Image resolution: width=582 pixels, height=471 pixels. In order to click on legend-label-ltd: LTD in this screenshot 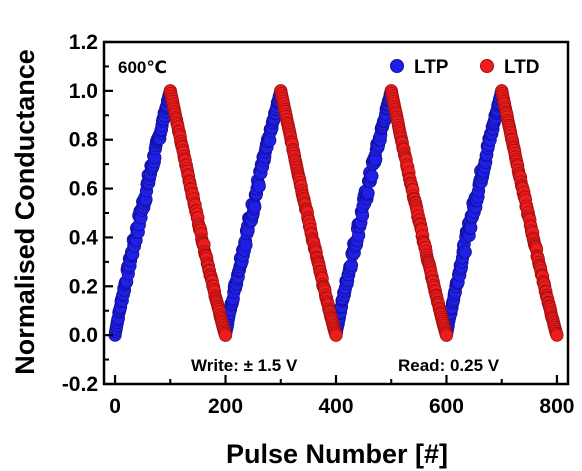, I will do `click(522, 67)`.